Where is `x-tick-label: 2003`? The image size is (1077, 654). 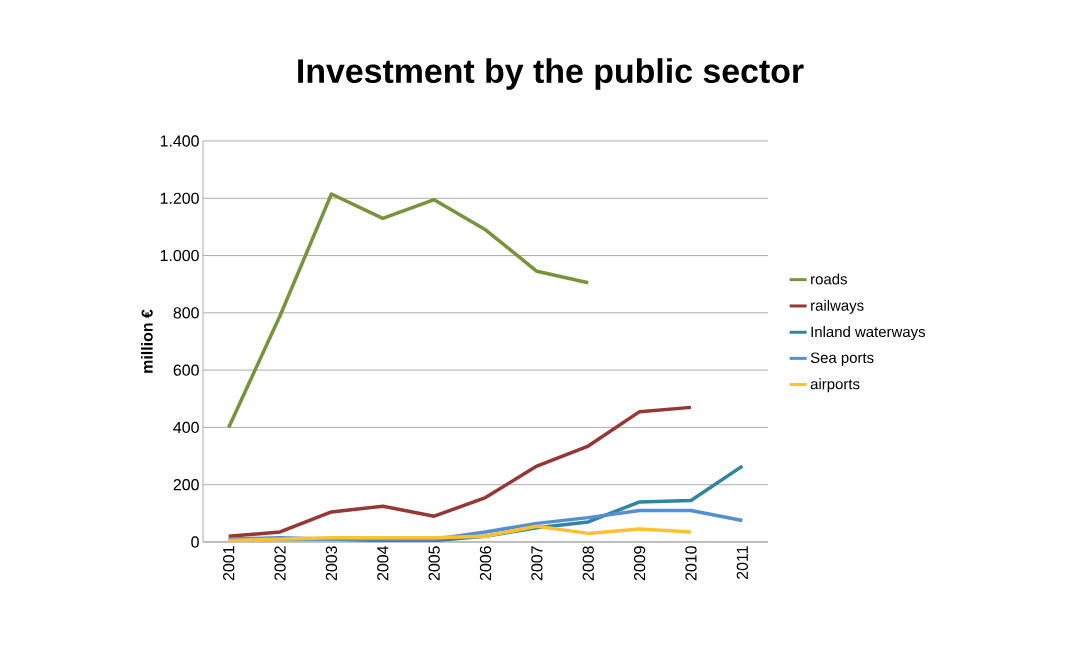
x-tick-label: 2003 is located at coordinates (331, 563).